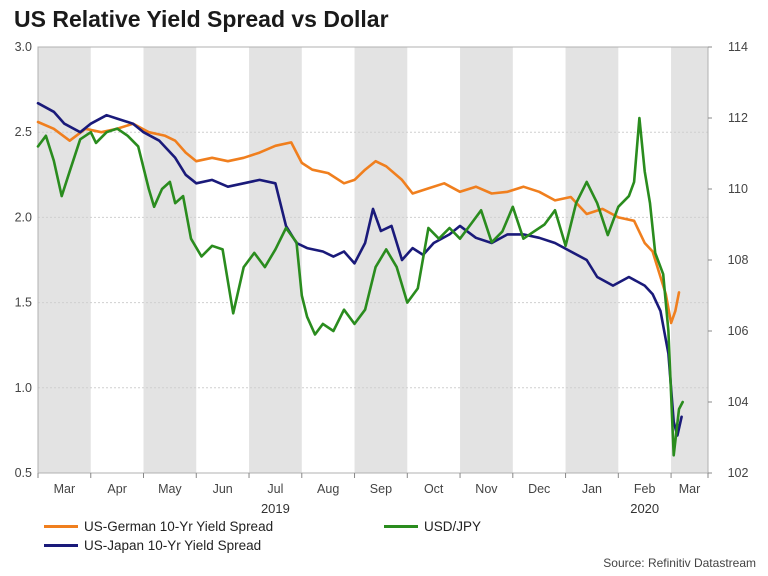  Describe the element at coordinates (738, 47) in the screenshot. I see `right-tick-label-6: 114` at that location.